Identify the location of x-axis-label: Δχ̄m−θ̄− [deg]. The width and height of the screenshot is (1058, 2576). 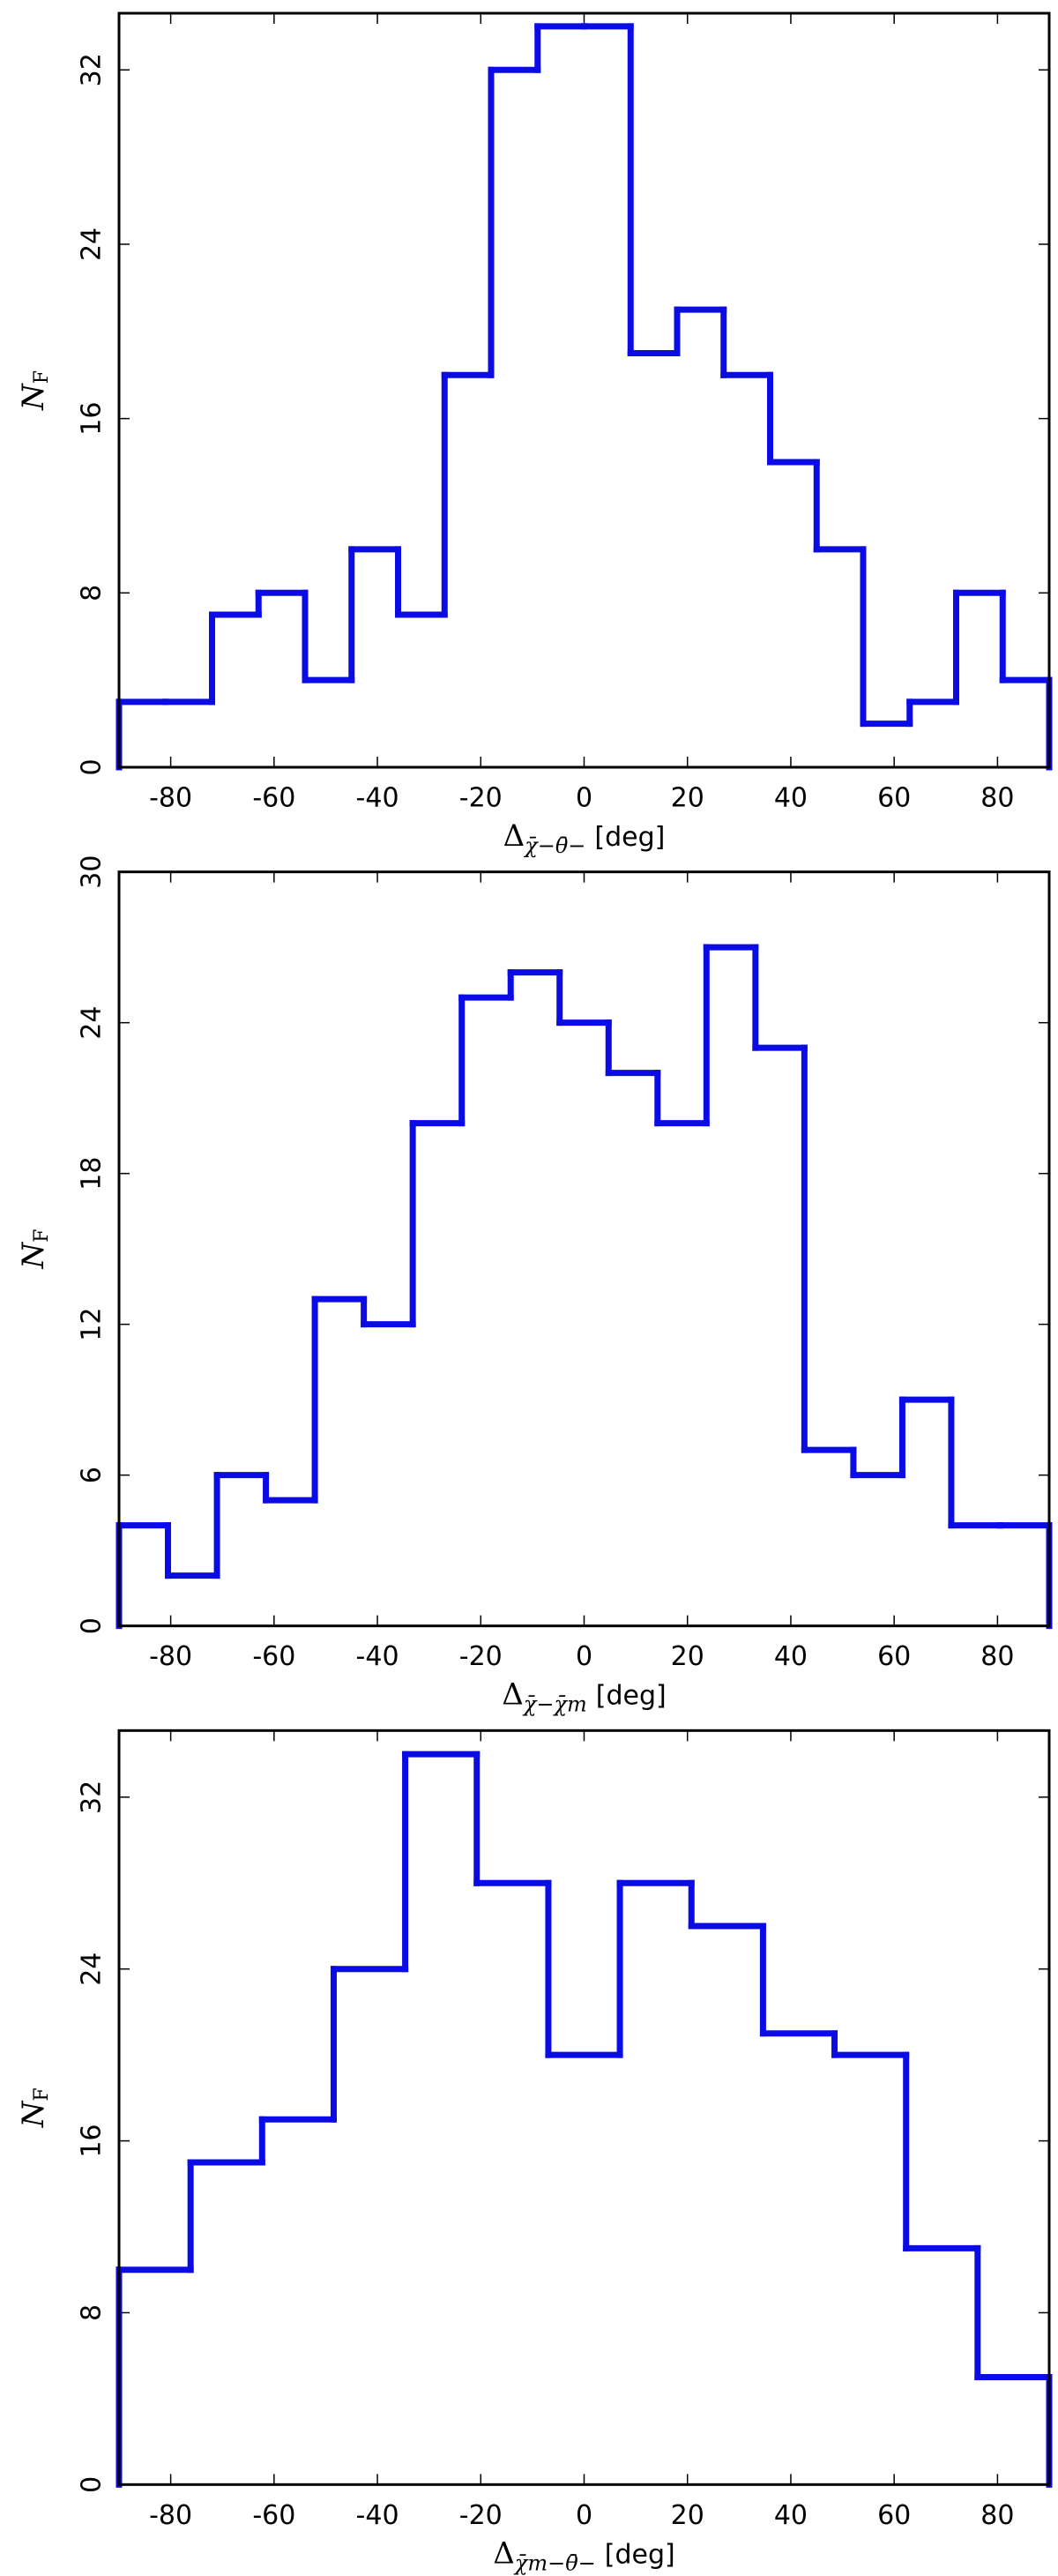
(583, 2555).